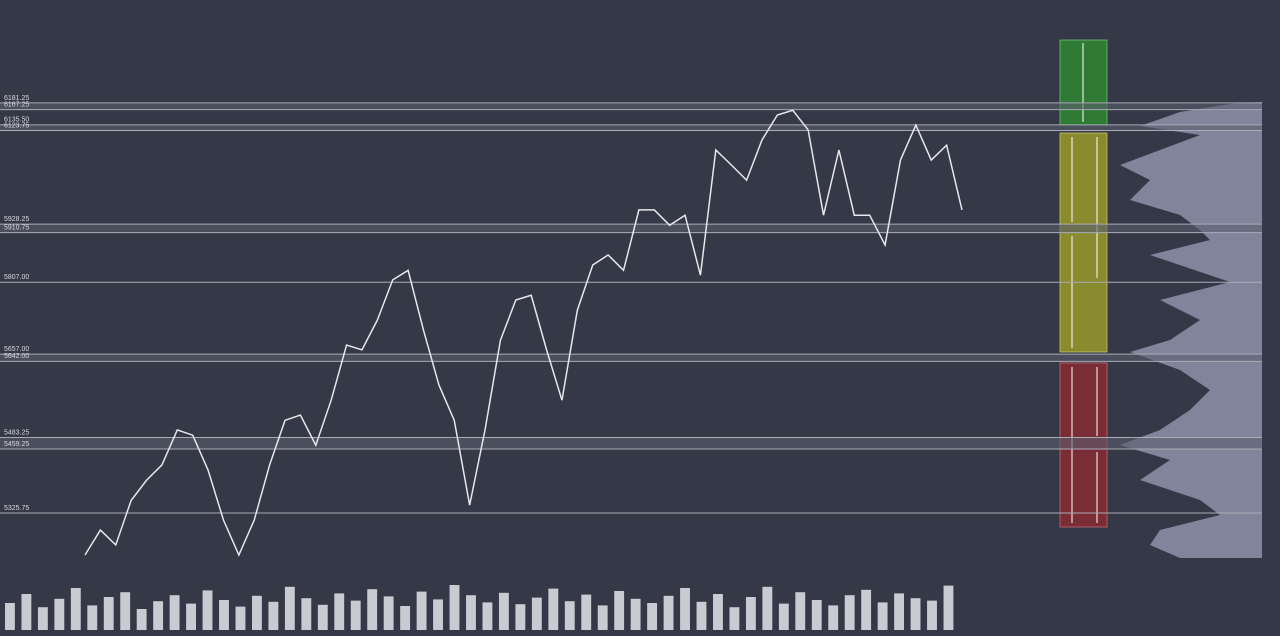 Image resolution: width=1280 pixels, height=636 pixels. What do you see at coordinates (16, 444) in the screenshot?
I see `level-label: 5459.25` at bounding box center [16, 444].